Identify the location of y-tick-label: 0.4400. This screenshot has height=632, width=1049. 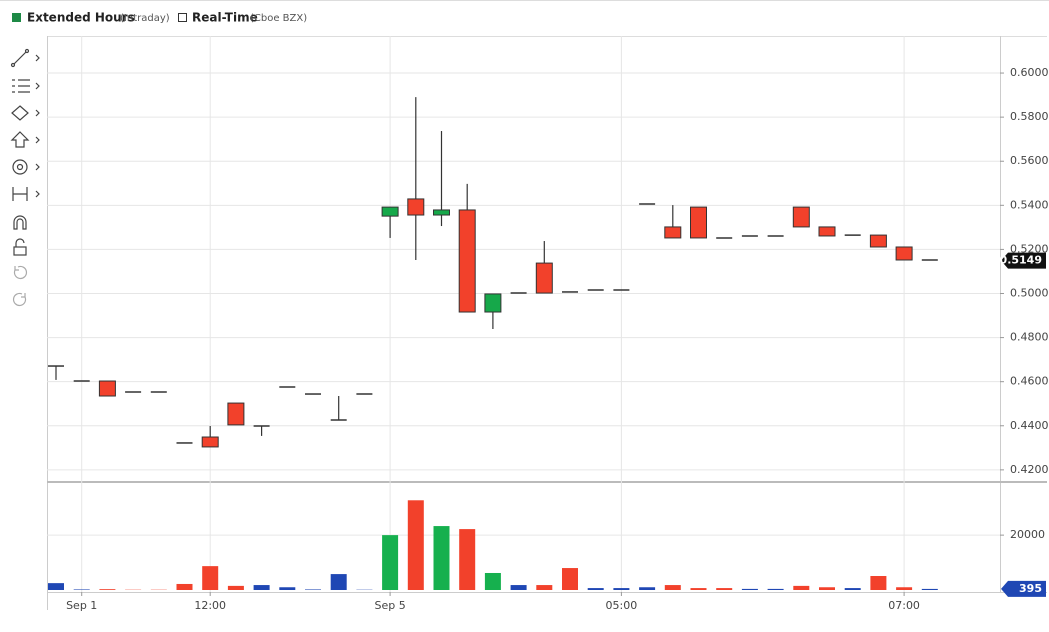
(1029, 425).